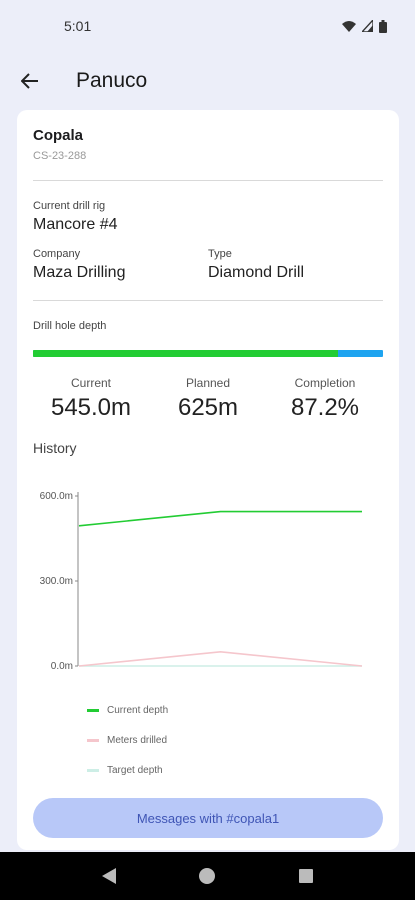 The image size is (415, 900). Describe the element at coordinates (70, 326) in the screenshot. I see `depth-label: Drill hole depth` at that location.